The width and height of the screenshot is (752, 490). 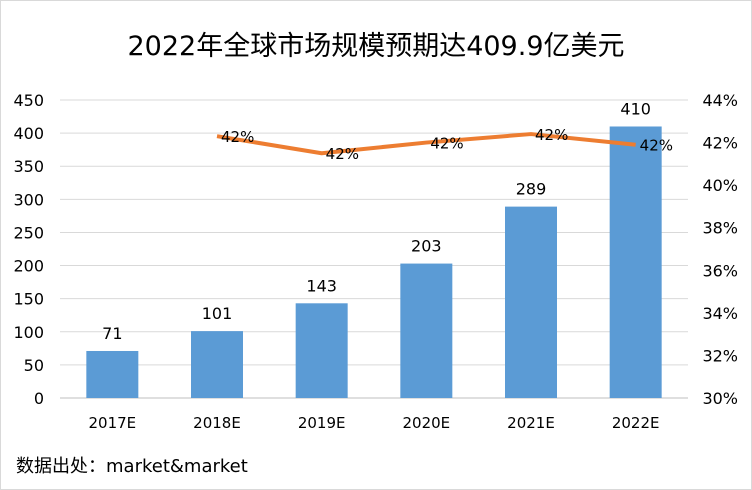 I want to click on bar-value-label: 203, so click(x=426, y=246).